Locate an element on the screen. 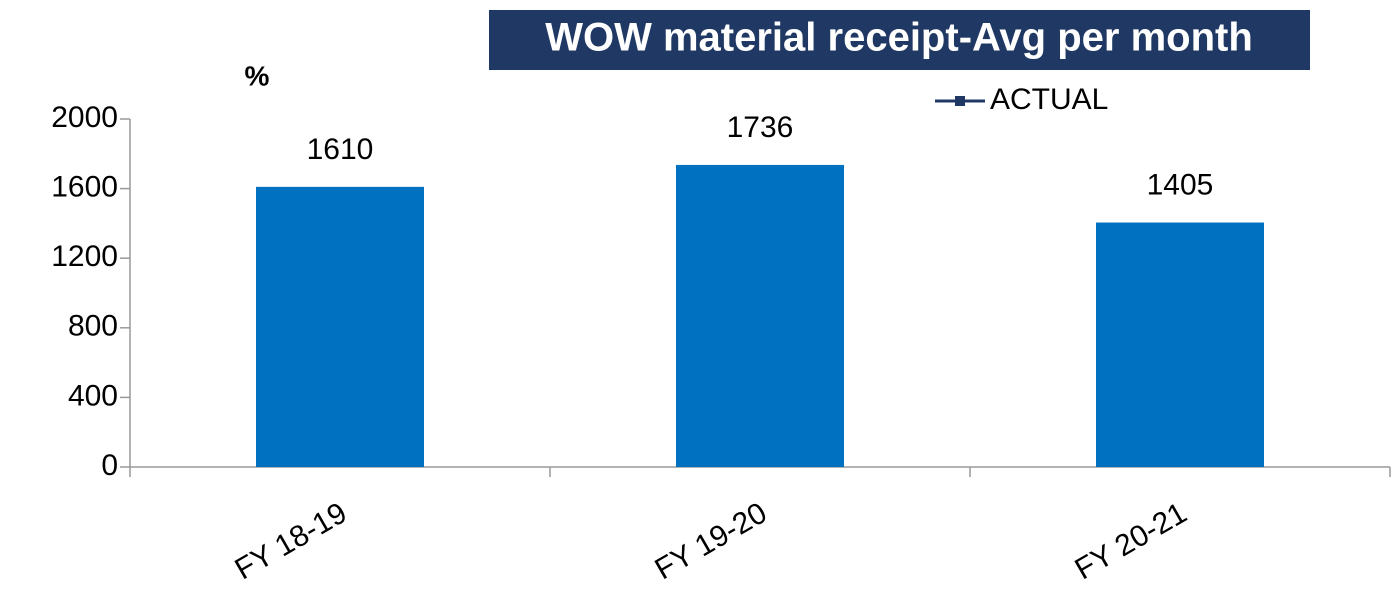 Image resolution: width=1395 pixels, height=609 pixels. legend-marker is located at coordinates (960, 101).